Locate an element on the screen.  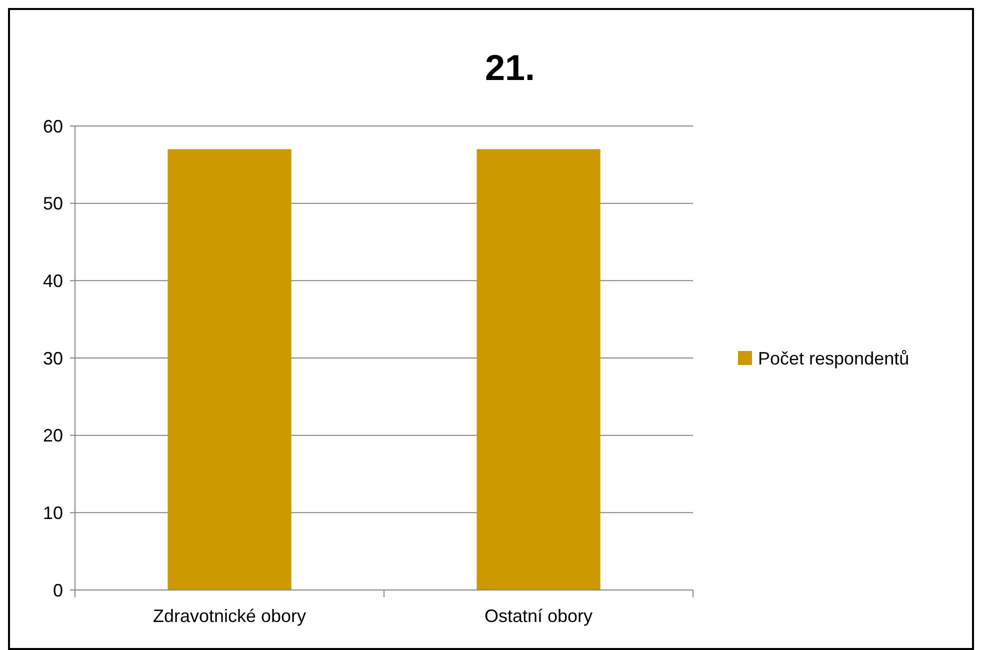
x-tick-label: Zdravotnické obory is located at coordinates (229, 616).